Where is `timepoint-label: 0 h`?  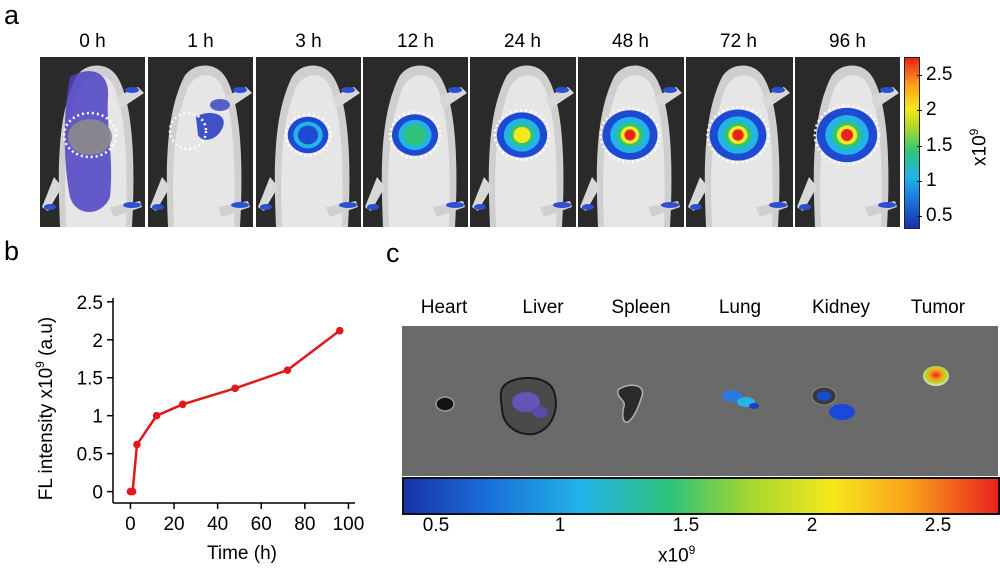 timepoint-label: 0 h is located at coordinates (92, 41).